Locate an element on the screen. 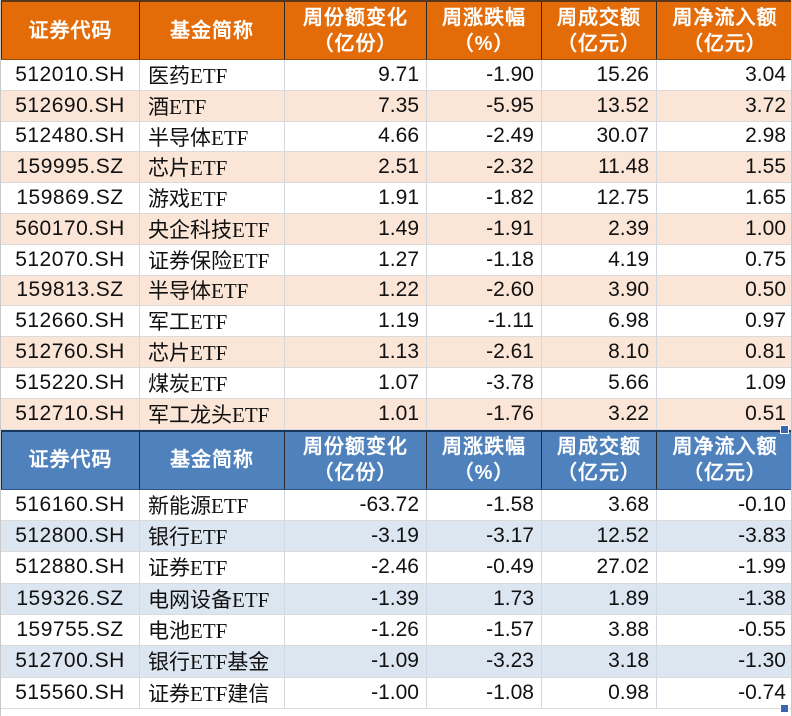 This screenshot has width=792, height=716. cell-code: 512660.SH is located at coordinates (70, 321).